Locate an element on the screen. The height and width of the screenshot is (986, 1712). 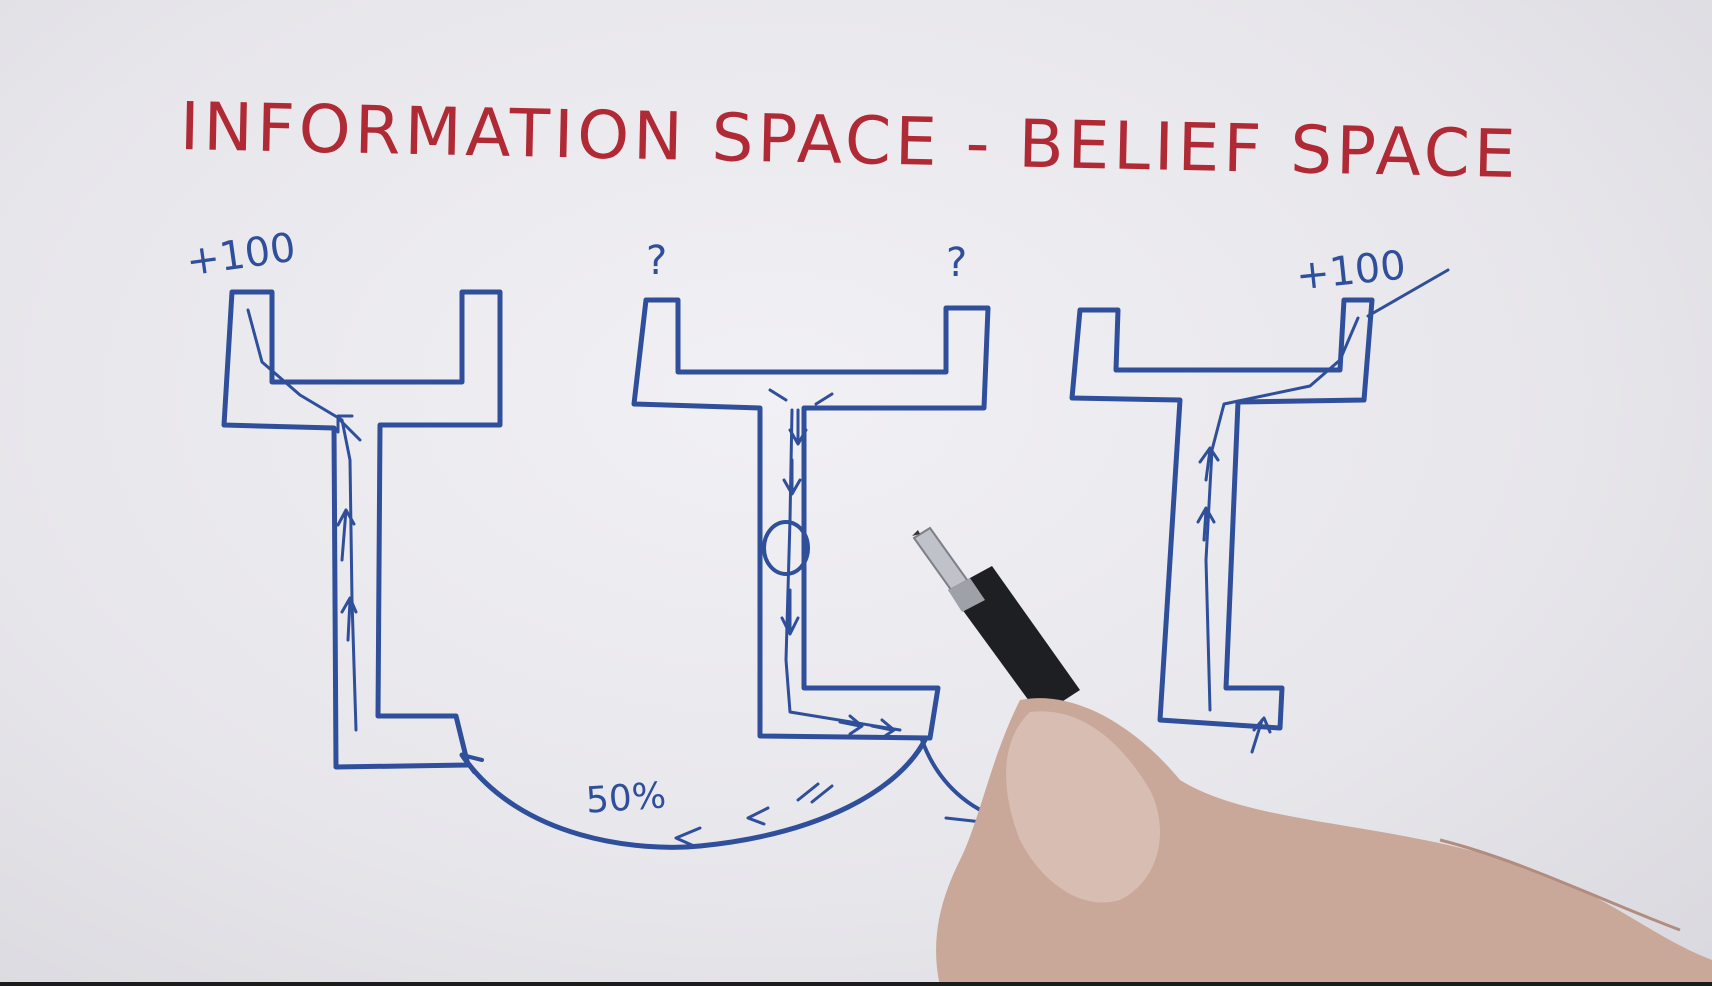
right-exit-arrow is located at coordinates (1261, 735).